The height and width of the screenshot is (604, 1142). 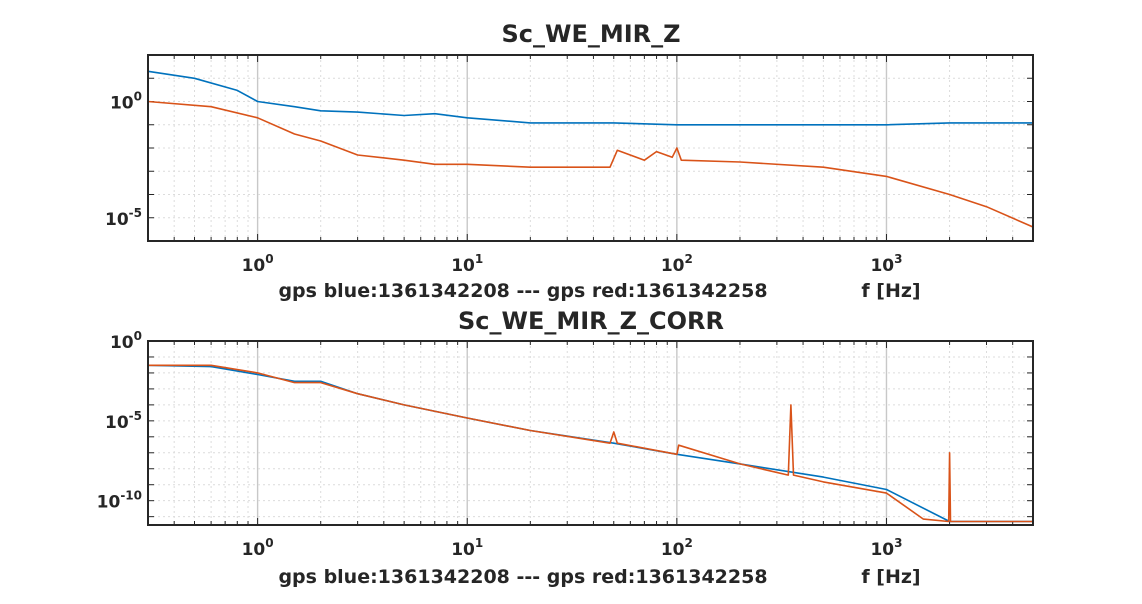 I want to click on chart-title: Sc_WE_MIR_Z_CORR, so click(x=591, y=321).